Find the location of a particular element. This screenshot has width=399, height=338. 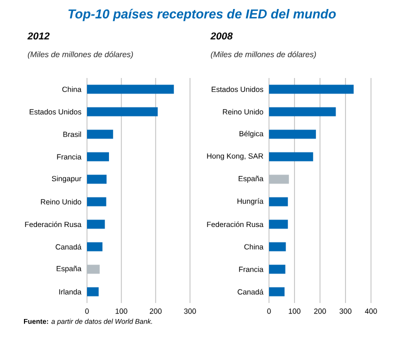

chart-title: Top-10 países receptores de IED del mundo is located at coordinates (202, 15).